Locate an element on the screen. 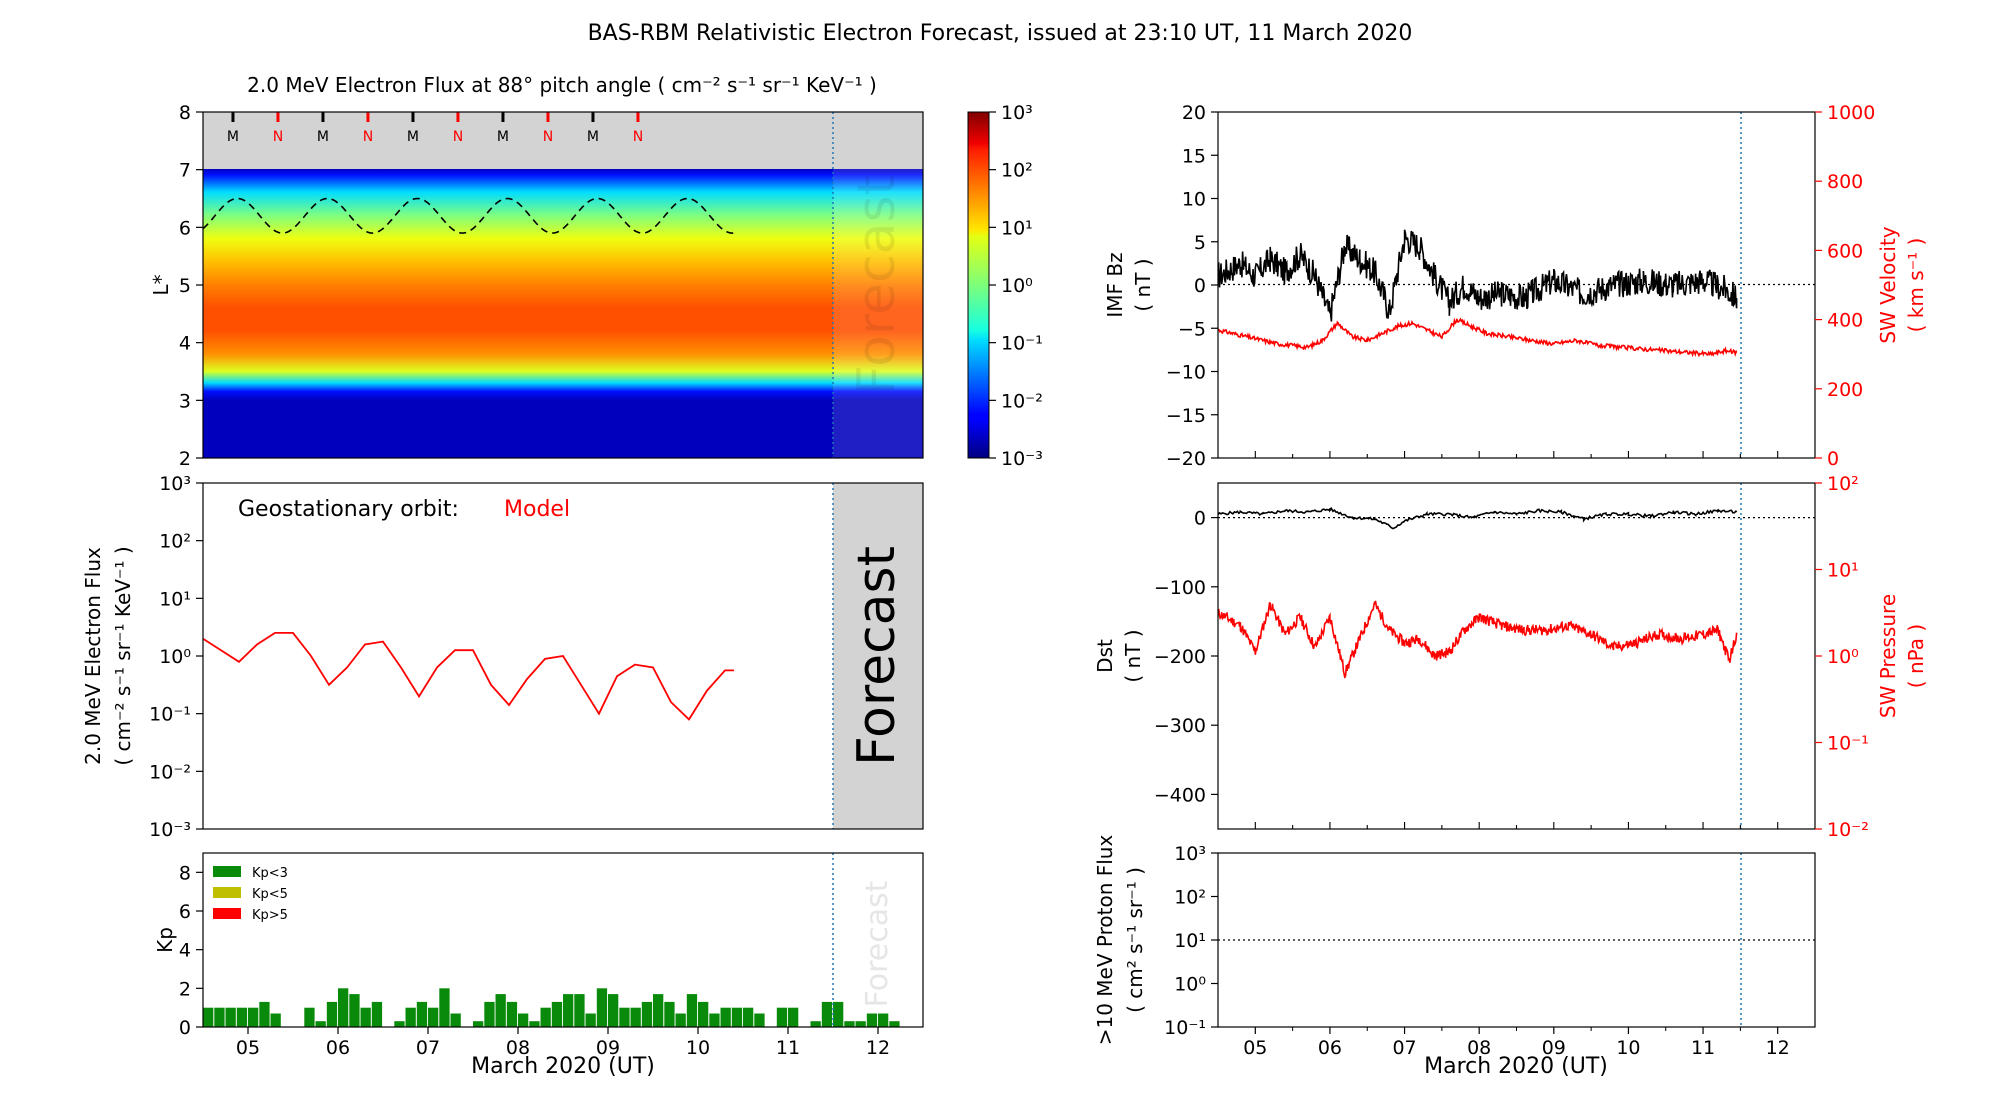 Image resolution: width=2000 pixels, height=1100 pixels. imf-x-ticks is located at coordinates (1516, 454).